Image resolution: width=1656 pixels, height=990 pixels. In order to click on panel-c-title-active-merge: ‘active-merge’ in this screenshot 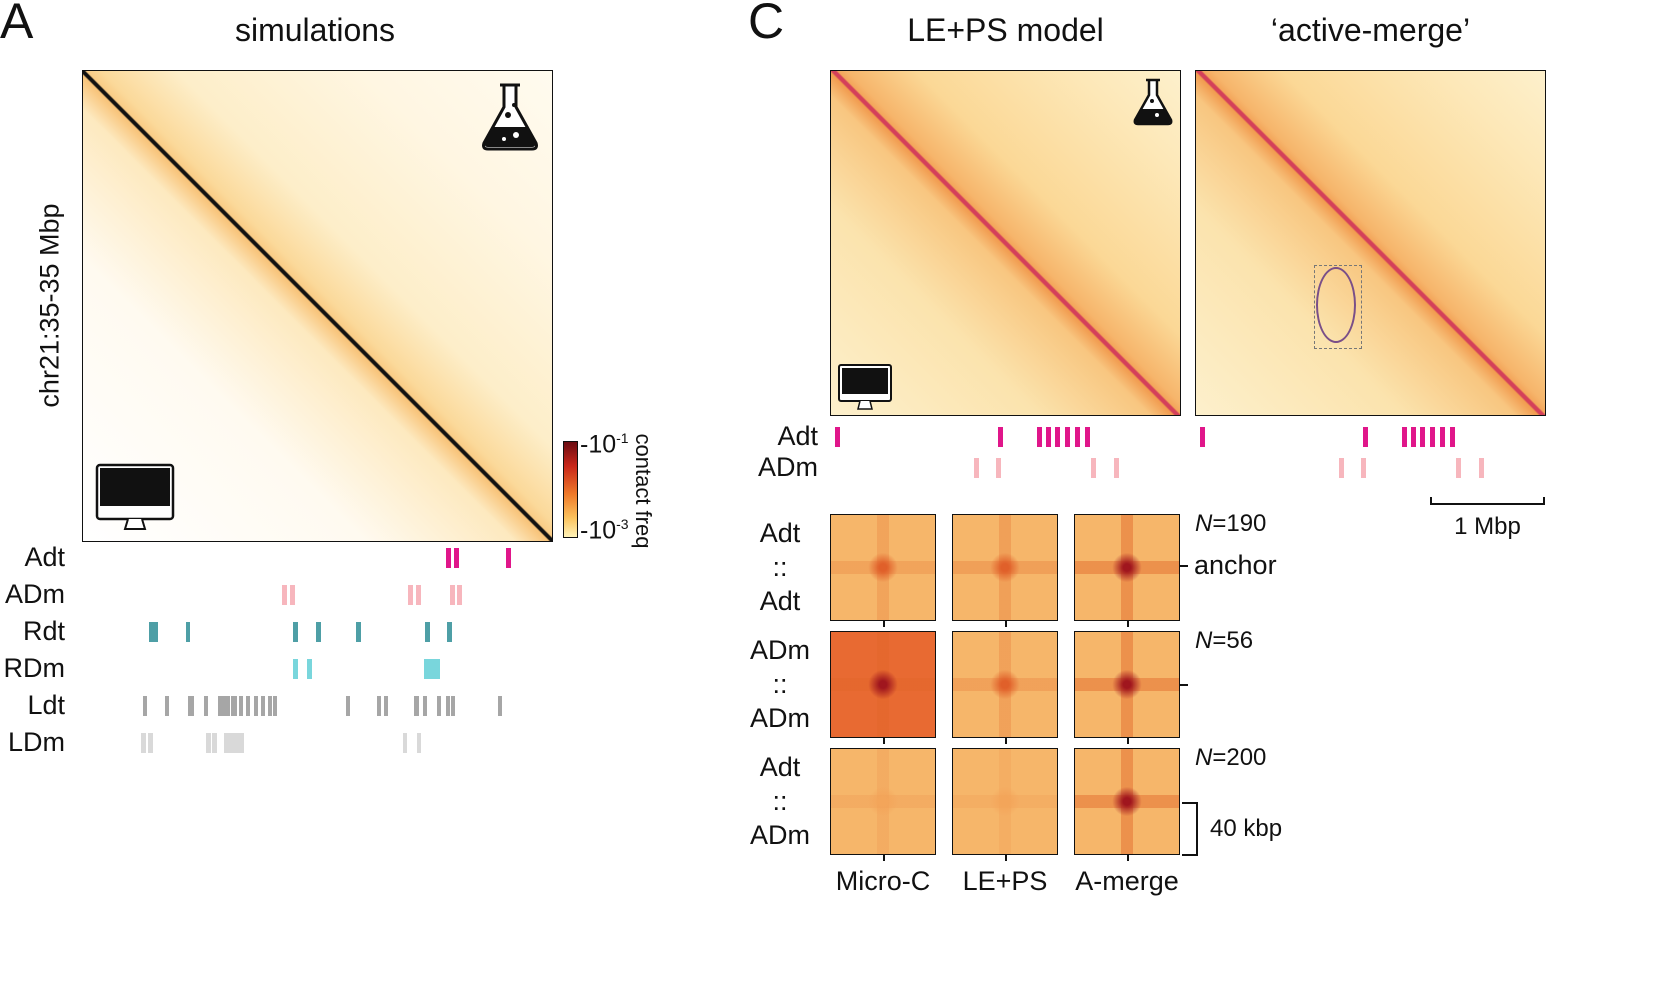, I will do `click(1370, 30)`.